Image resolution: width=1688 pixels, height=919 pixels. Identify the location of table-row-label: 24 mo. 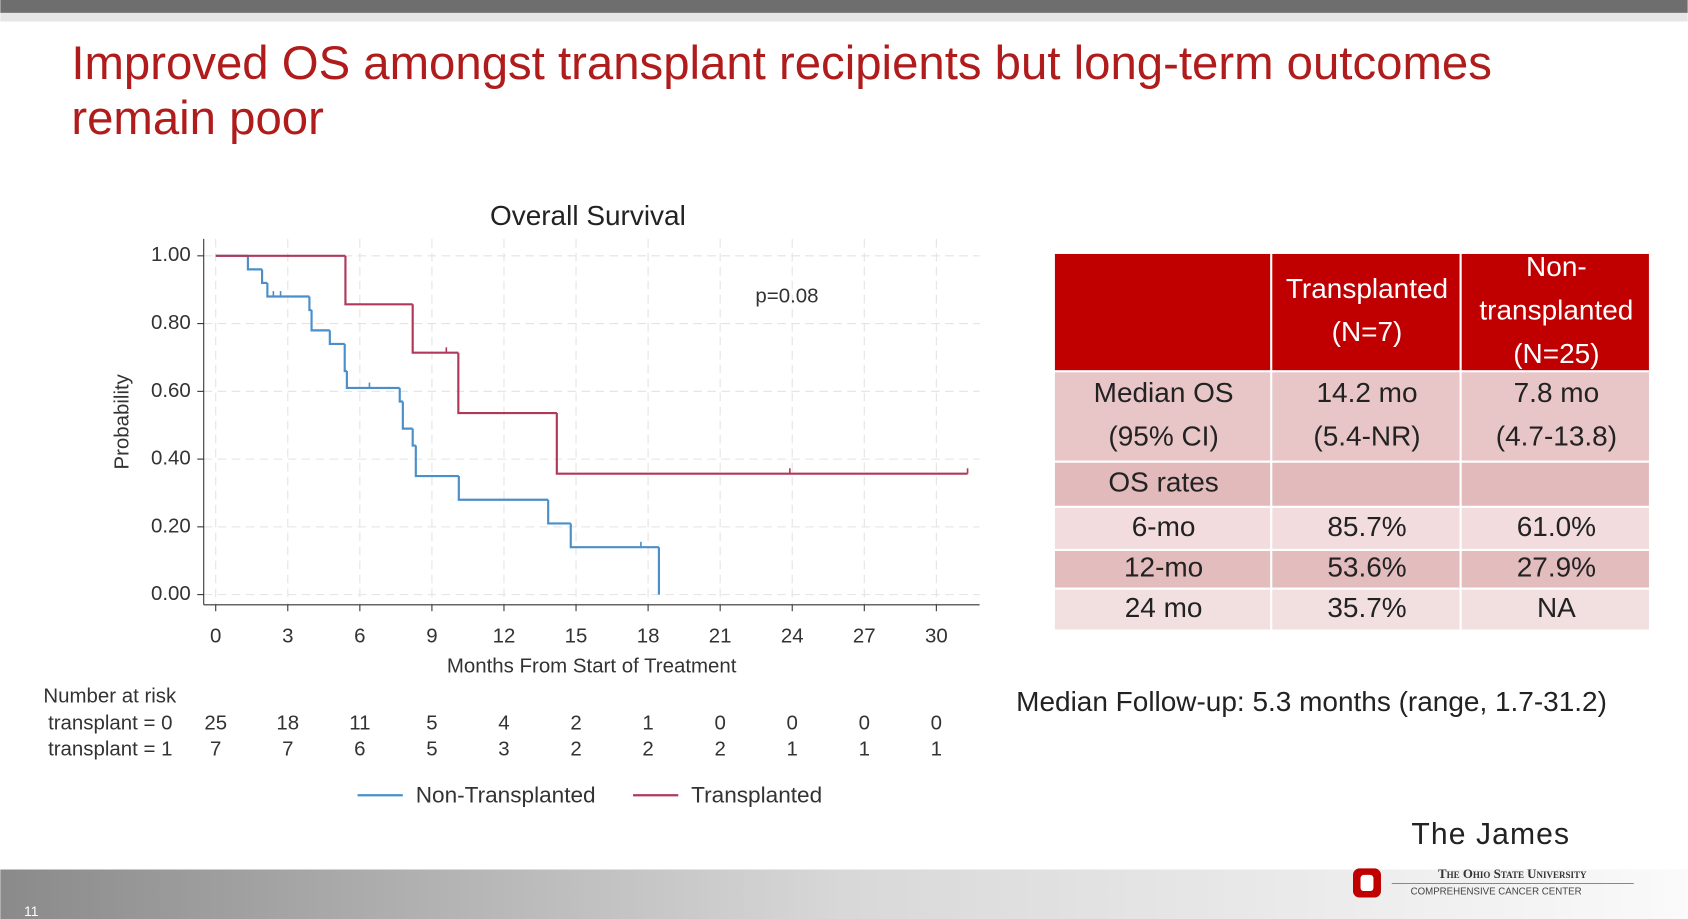
(1164, 607).